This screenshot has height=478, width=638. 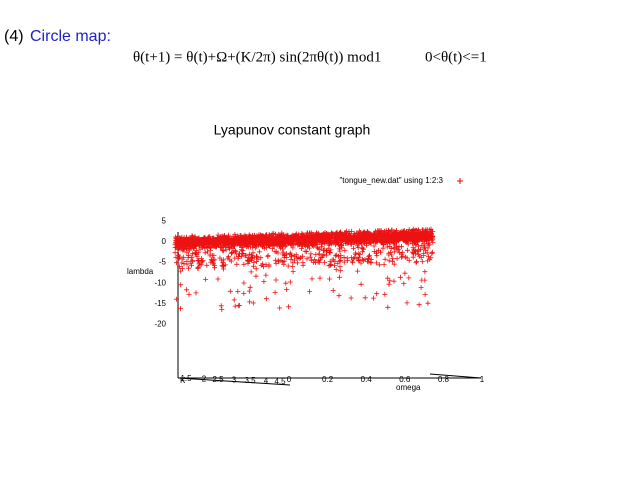 I want to click on y-tick-label: 0.6, so click(x=405, y=379).